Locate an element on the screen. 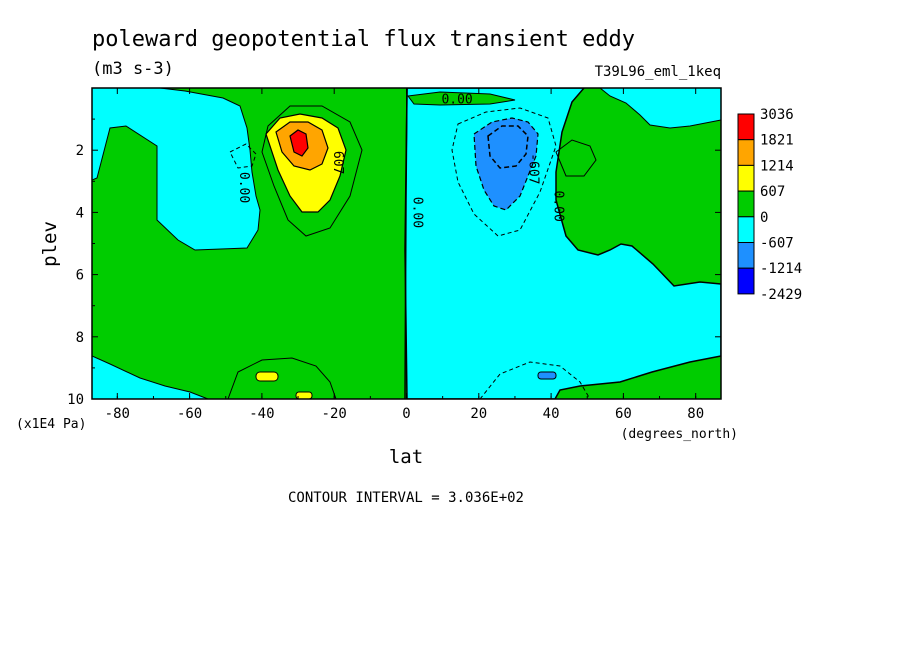  neg-surface-contour is located at coordinates (535, 380).